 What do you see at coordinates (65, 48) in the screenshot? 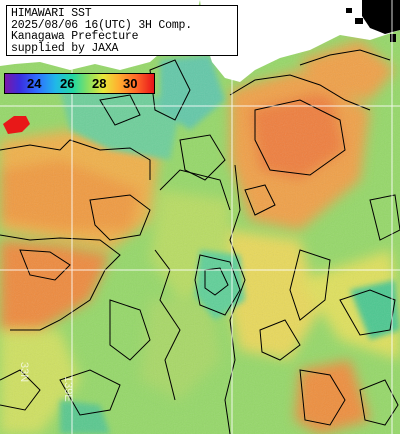
I see `info-credit: supplied by JAXA` at bounding box center [65, 48].